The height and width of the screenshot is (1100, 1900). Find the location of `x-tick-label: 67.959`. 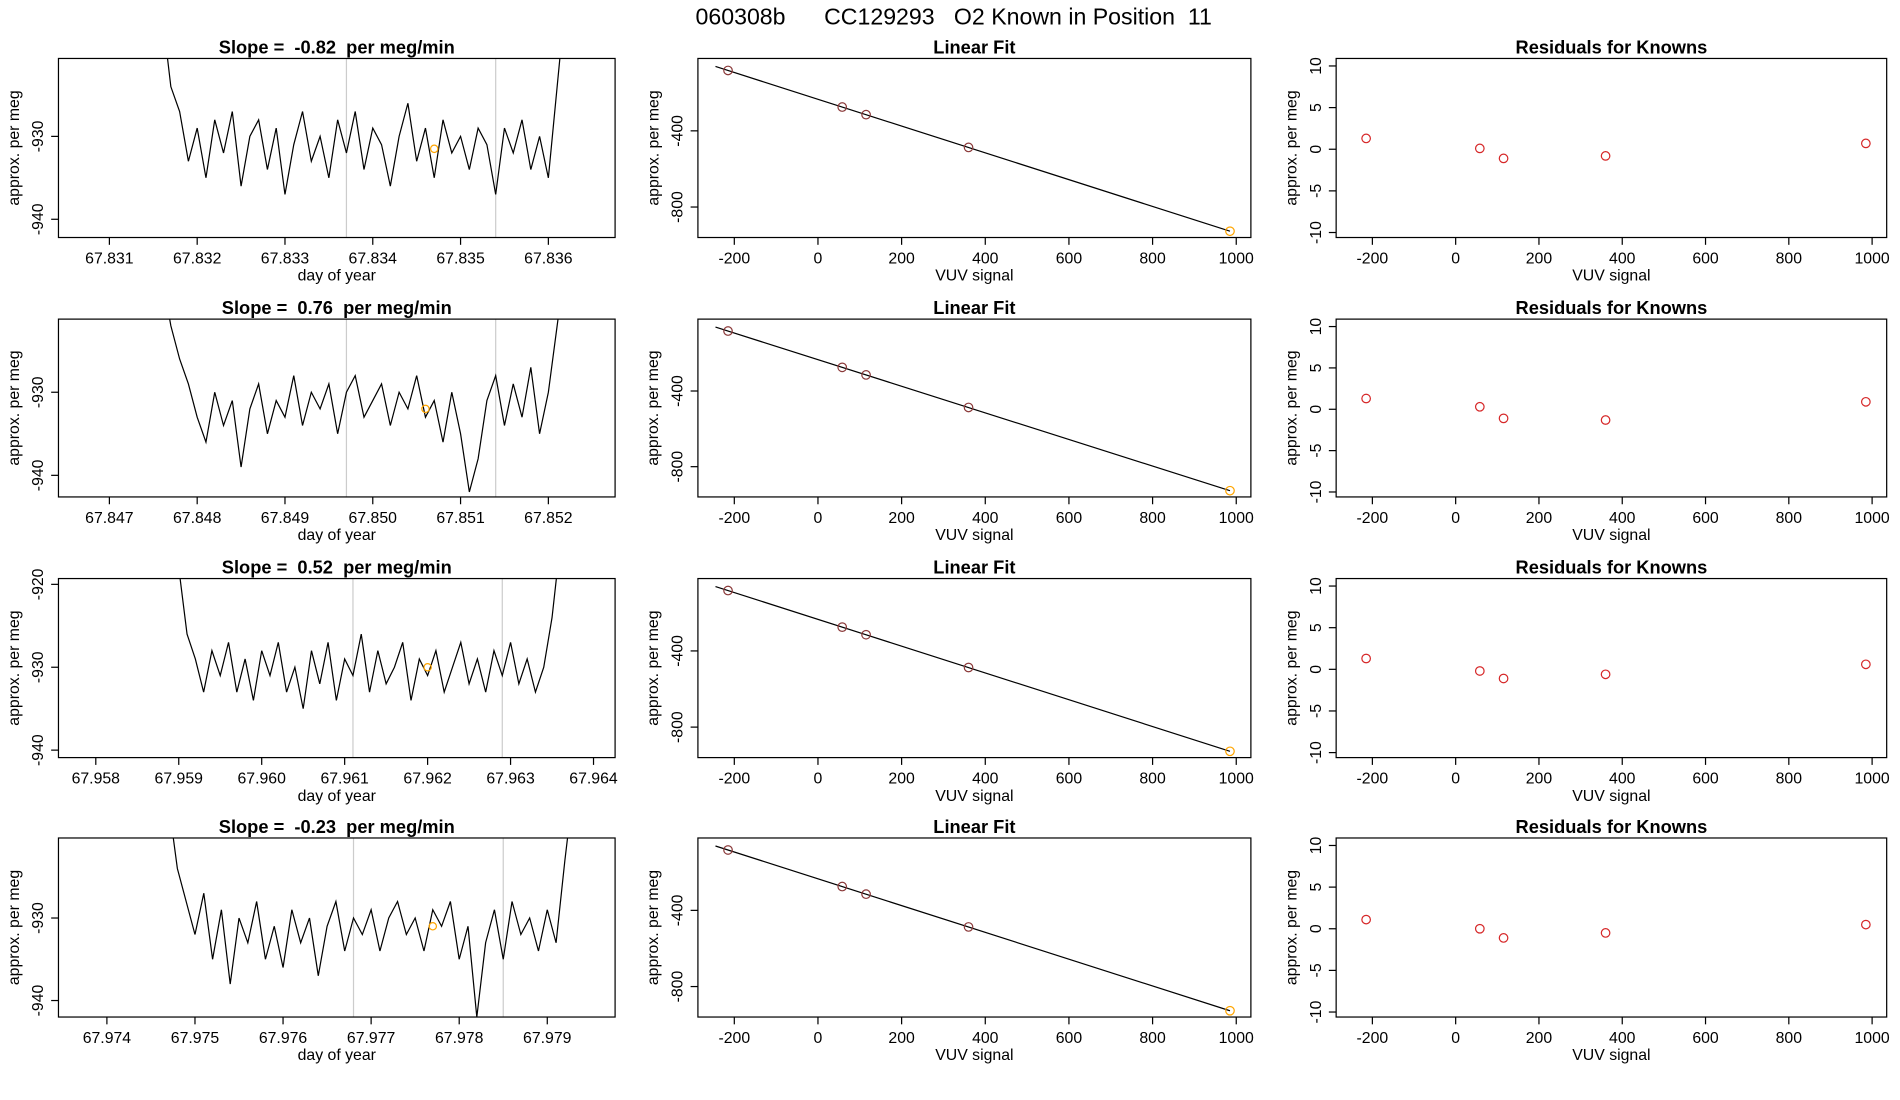

x-tick-label: 67.959 is located at coordinates (179, 779).